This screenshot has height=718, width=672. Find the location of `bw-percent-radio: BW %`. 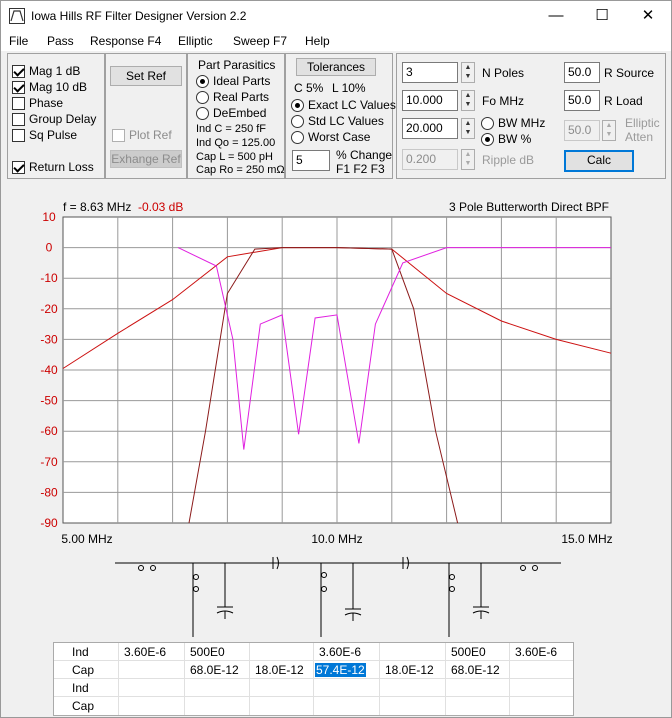

bw-percent-radio: BW % is located at coordinates (506, 139).